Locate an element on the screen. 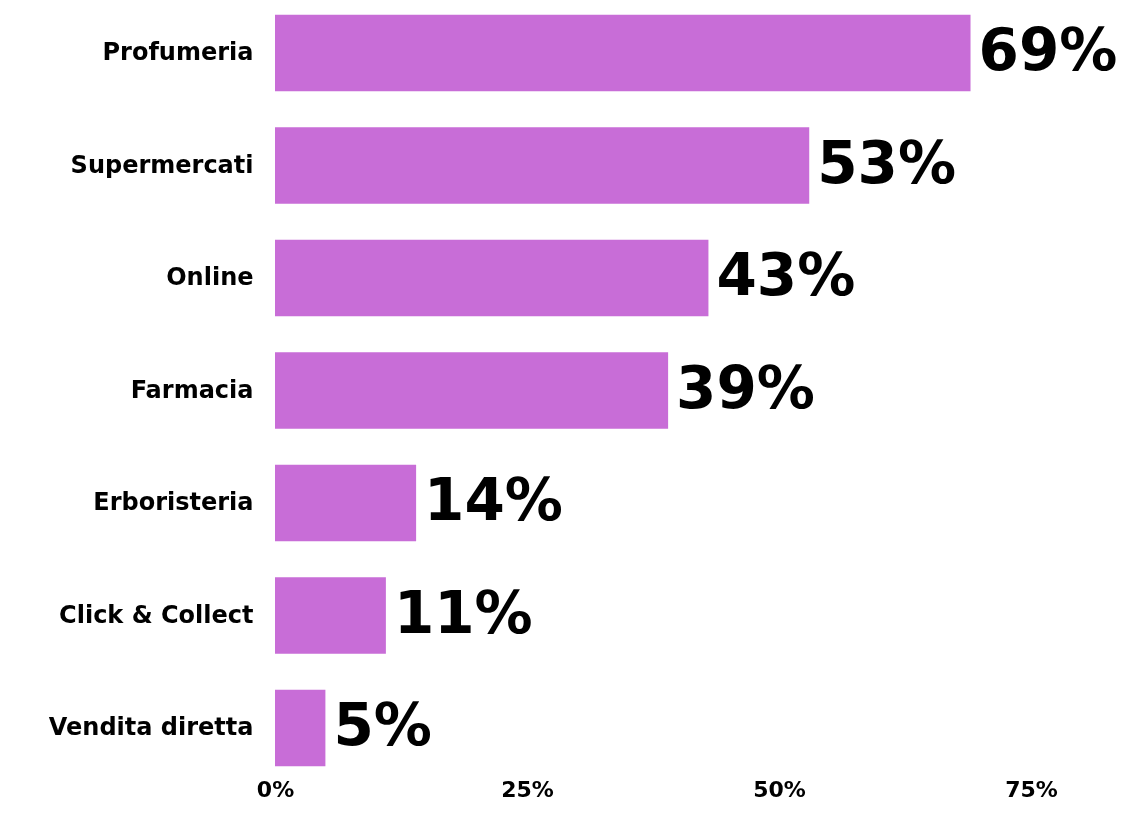  data-label: 11% is located at coordinates (463, 612).